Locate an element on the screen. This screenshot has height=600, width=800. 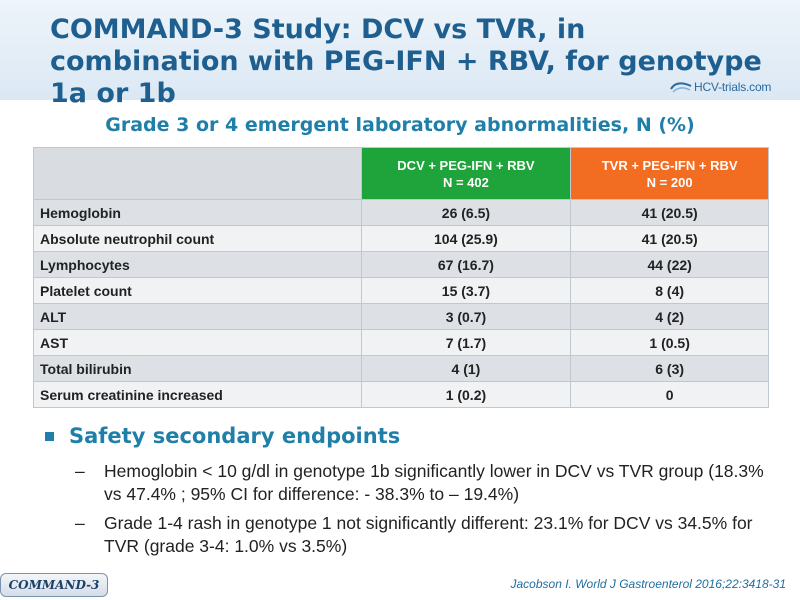
dcv-value: 7 (1.7) is located at coordinates (466, 342).